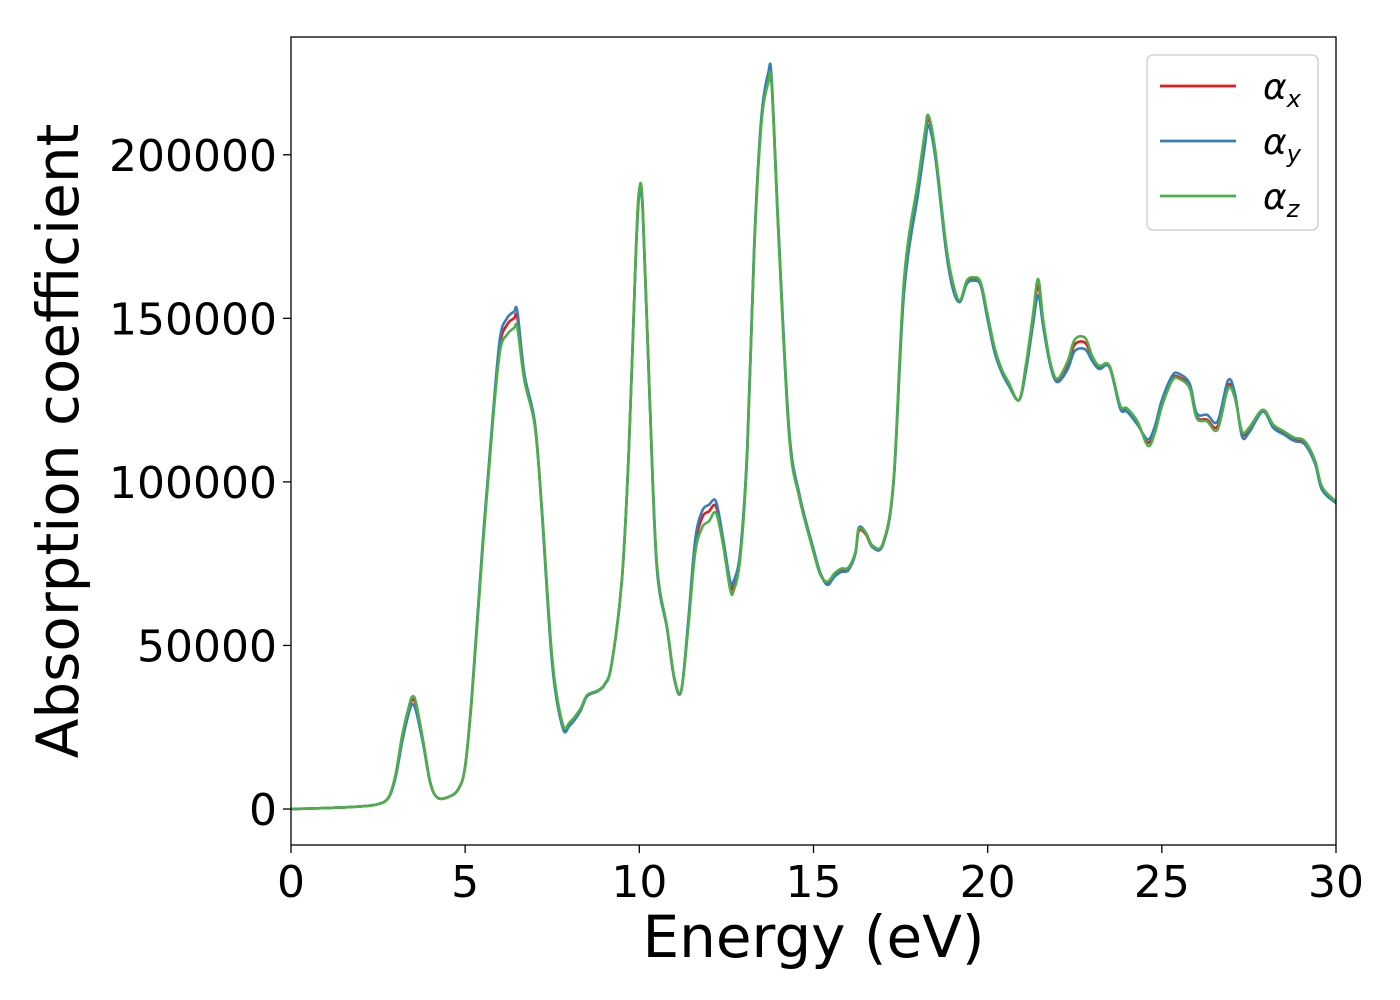 The height and width of the screenshot is (1000, 1400). What do you see at coordinates (1282, 200) in the screenshot?
I see `legend-label-z: αz` at bounding box center [1282, 200].